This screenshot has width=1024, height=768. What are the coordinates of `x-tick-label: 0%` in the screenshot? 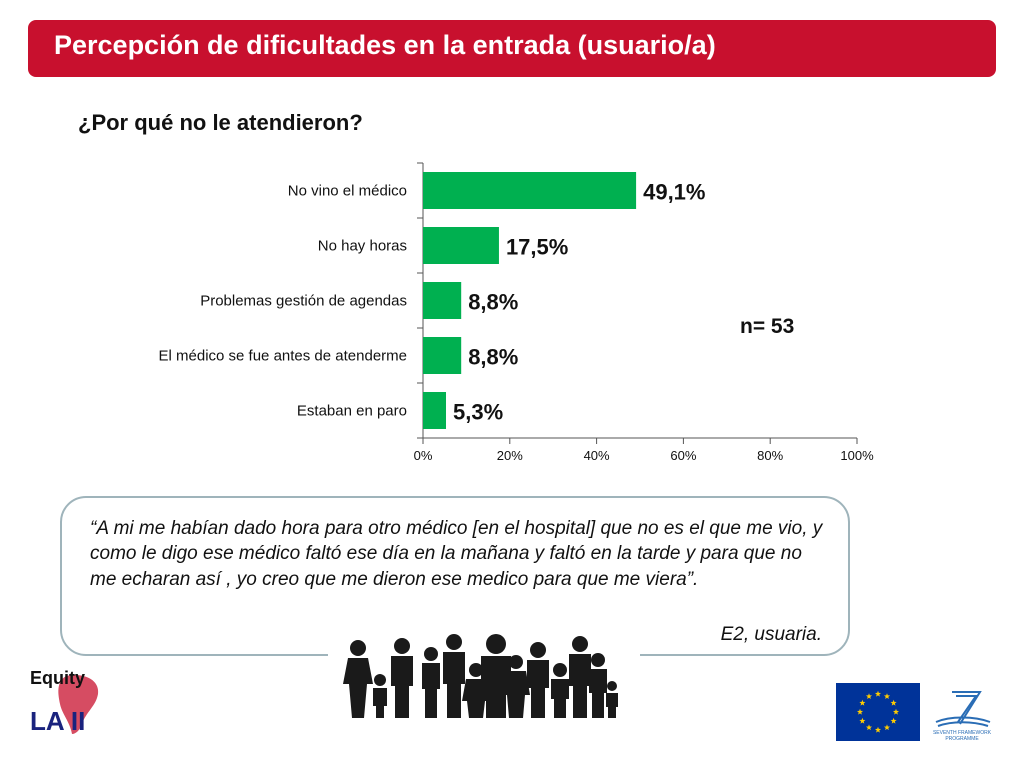 It's located at (423, 455).